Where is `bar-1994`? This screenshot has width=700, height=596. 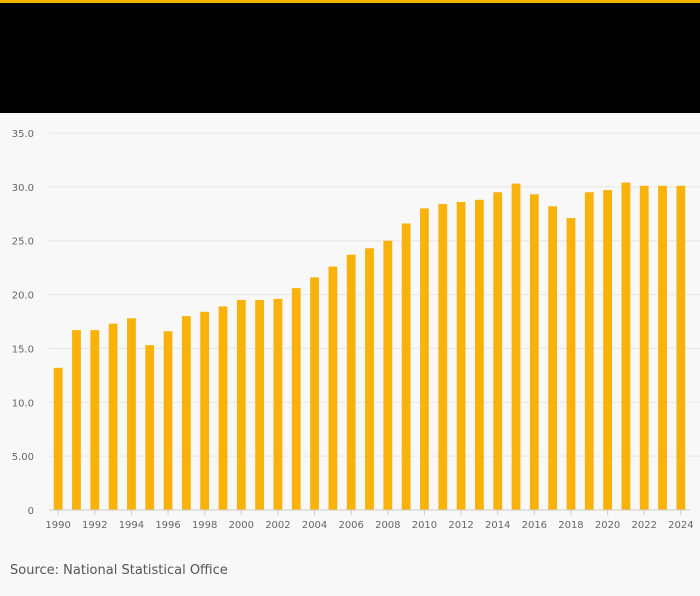
bar-1994 is located at coordinates (131, 414).